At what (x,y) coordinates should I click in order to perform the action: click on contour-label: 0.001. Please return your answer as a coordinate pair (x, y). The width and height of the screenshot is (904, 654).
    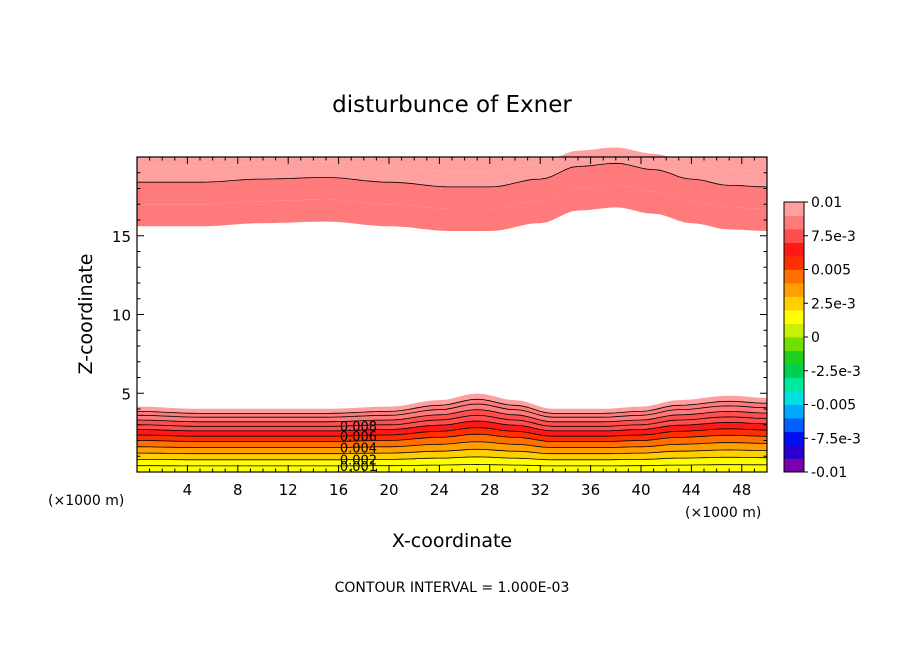
    Looking at the image, I should click on (358, 467).